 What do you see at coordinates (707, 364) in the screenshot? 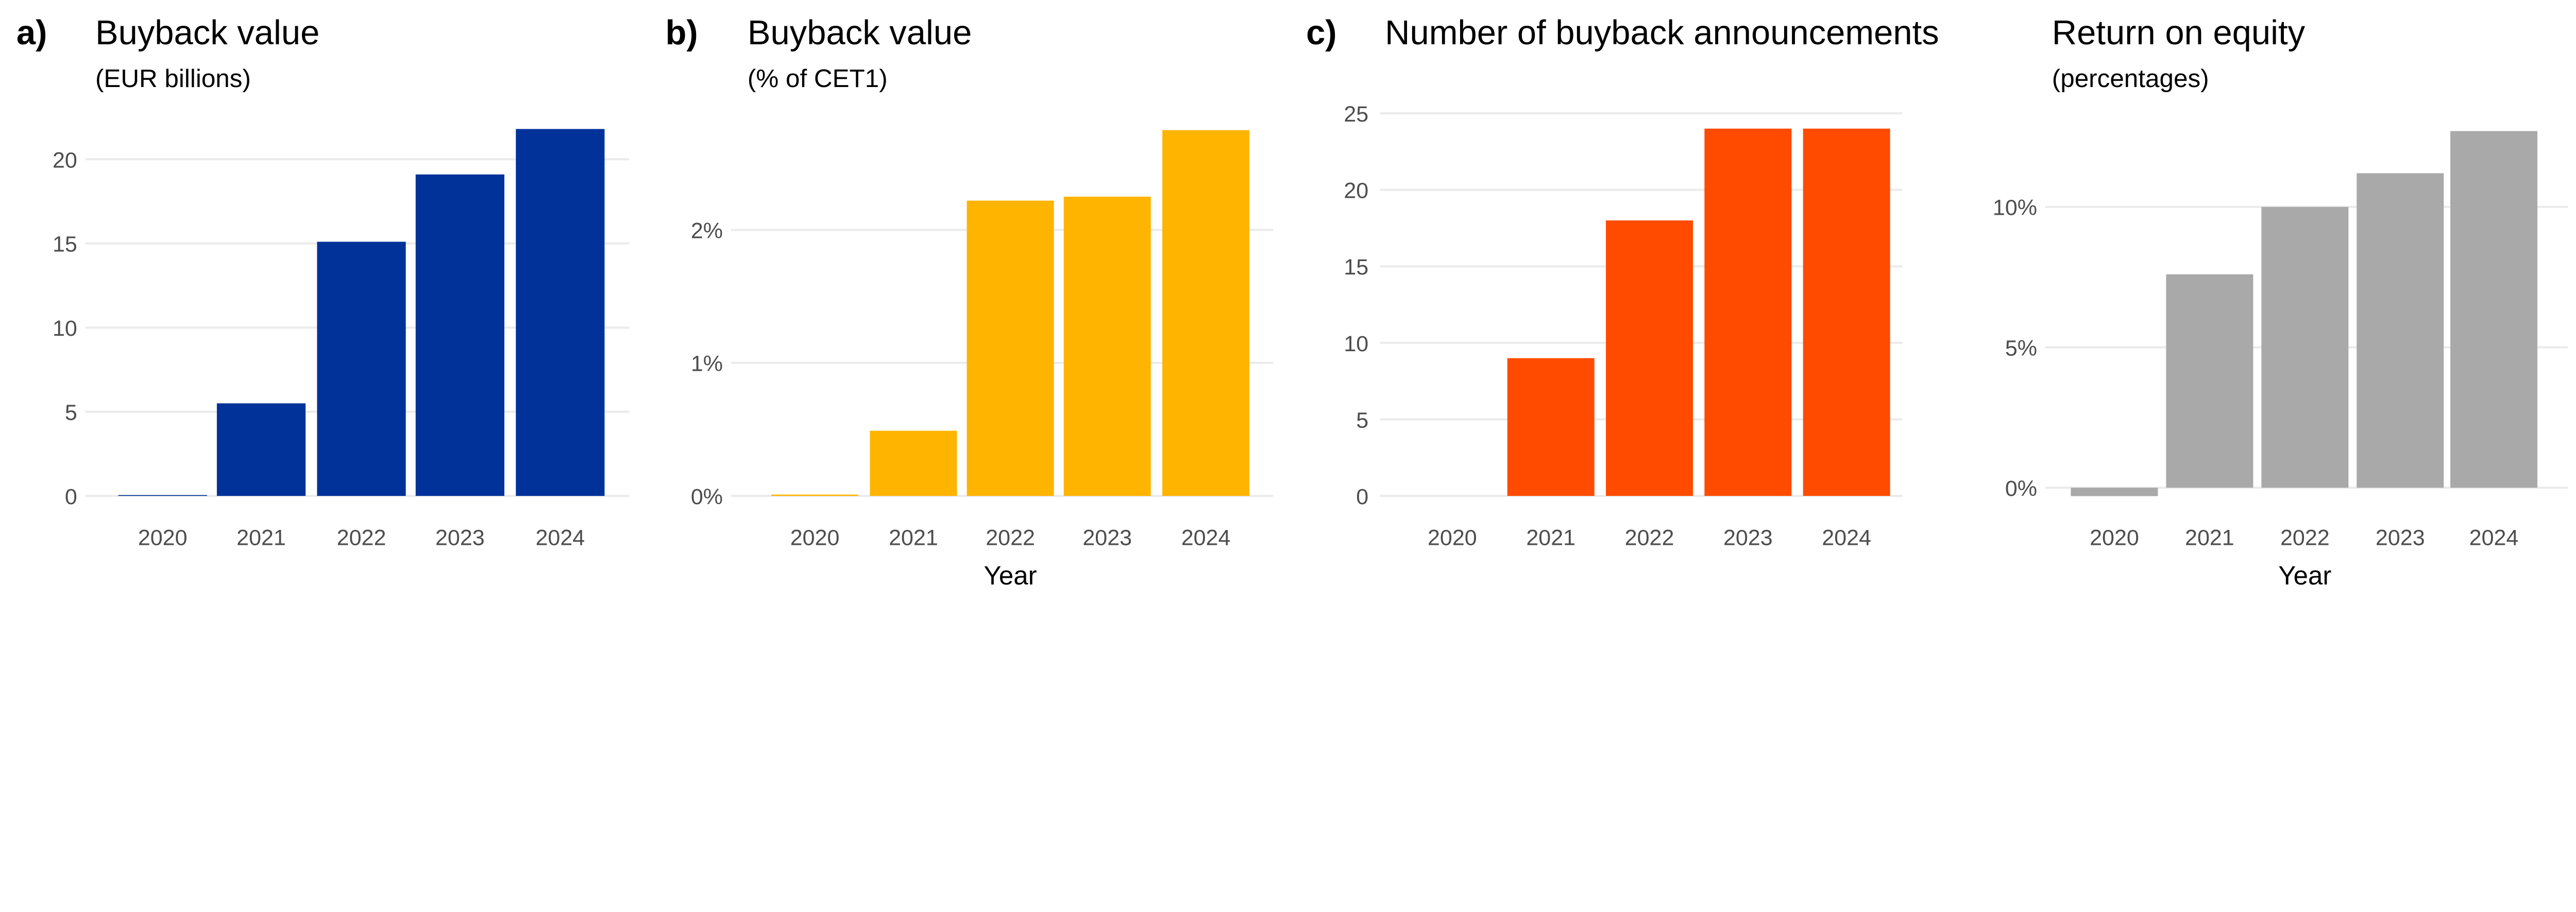
I see `y-tick-label: 1%` at bounding box center [707, 364].